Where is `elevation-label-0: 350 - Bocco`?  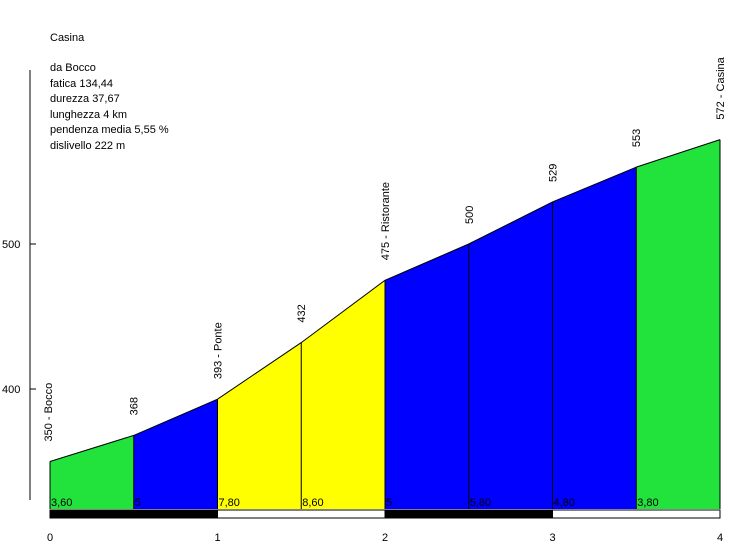
elevation-label-0: 350 - Bocco is located at coordinates (49, 412).